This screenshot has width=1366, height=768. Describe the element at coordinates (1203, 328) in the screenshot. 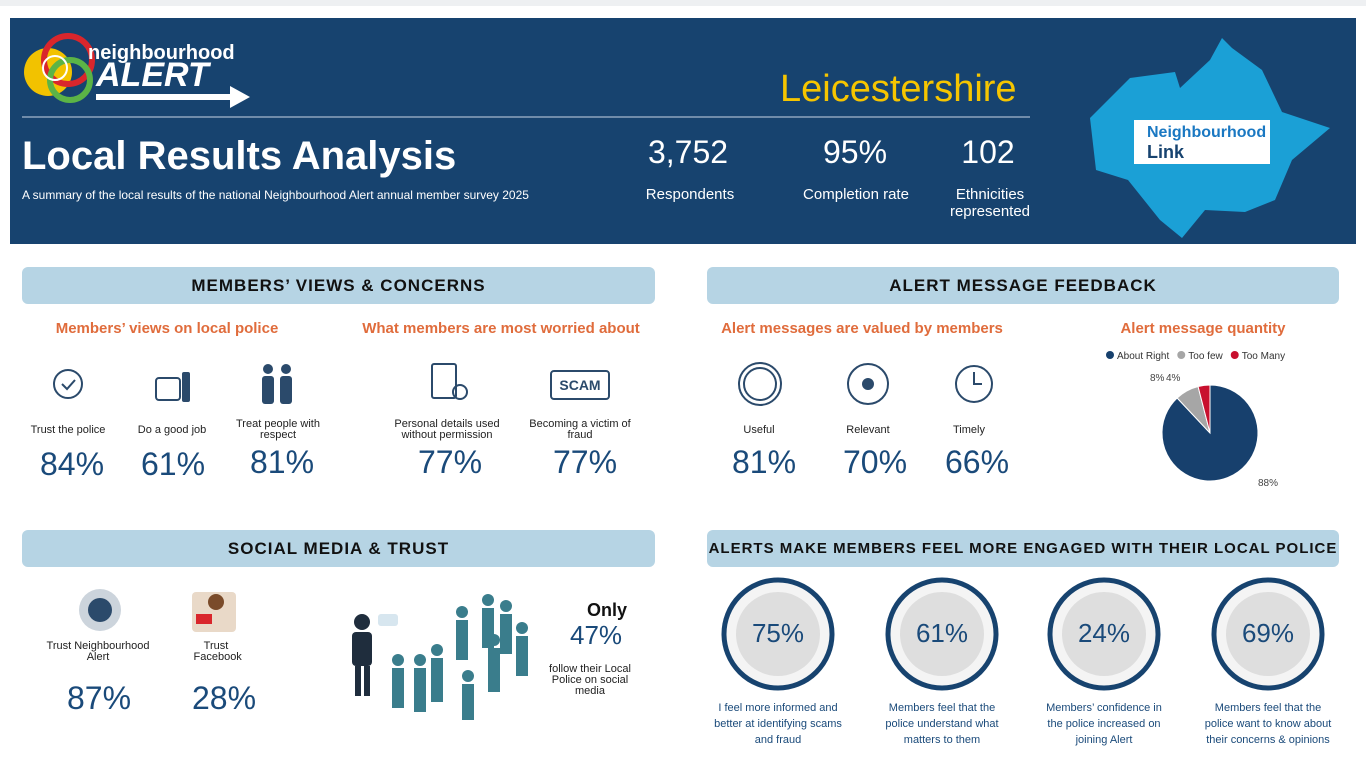

I see `subheading: Alert message quantity` at that location.